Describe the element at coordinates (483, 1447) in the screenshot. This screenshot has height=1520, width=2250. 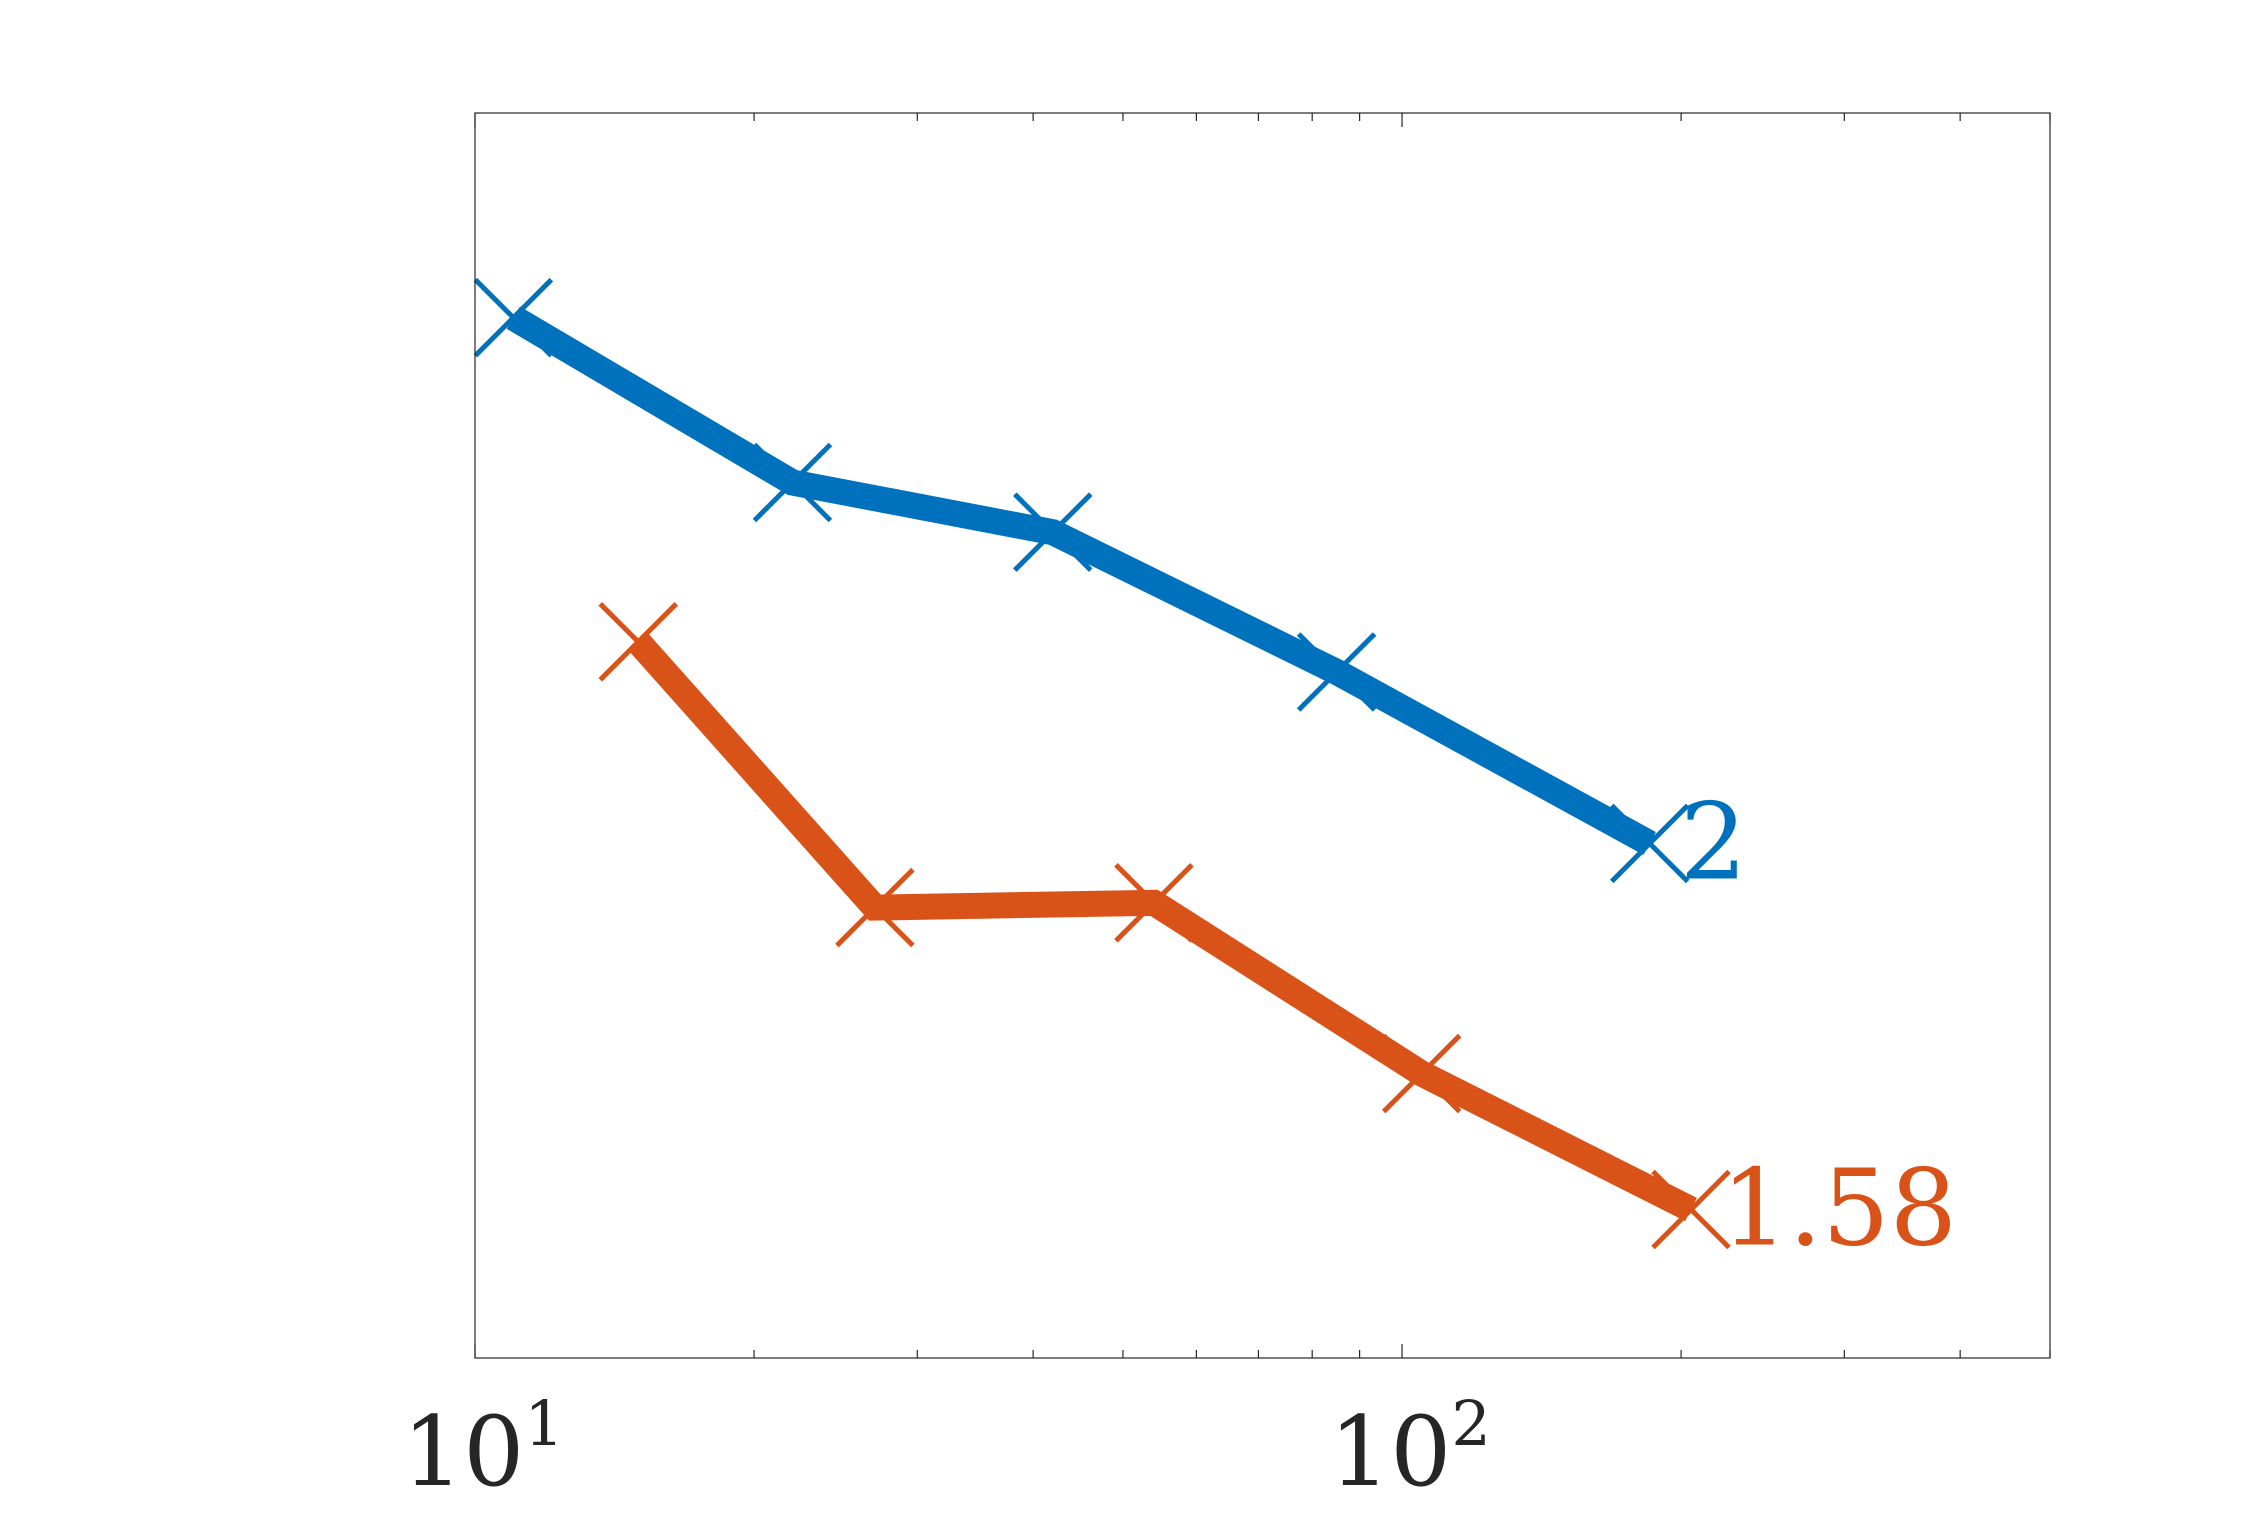
I see `x-tick-label: 101` at that location.